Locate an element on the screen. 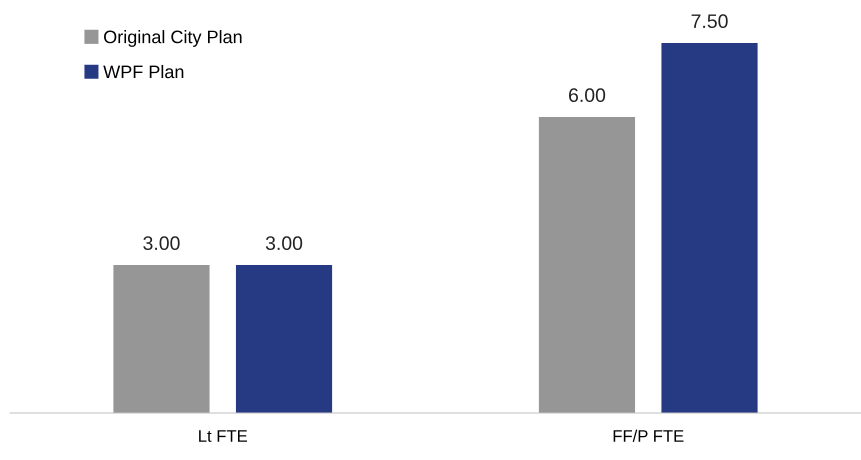  legend-label: WPF Plan is located at coordinates (143, 71).